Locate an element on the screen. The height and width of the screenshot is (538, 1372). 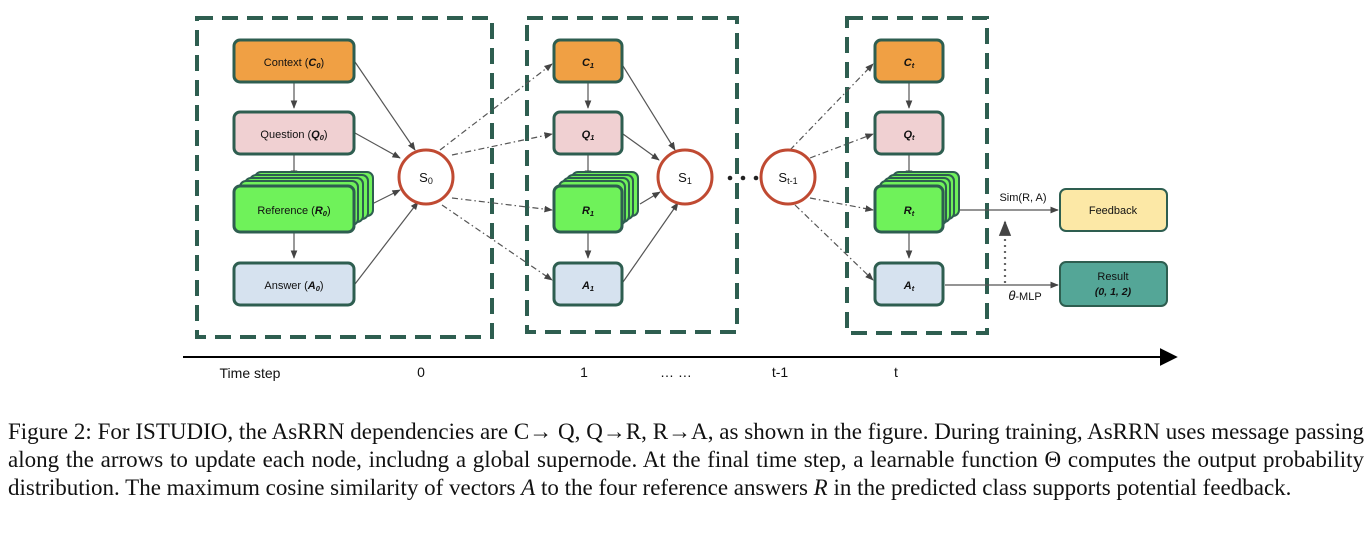
node-question-0: Question (Q0) is located at coordinates (294, 133).